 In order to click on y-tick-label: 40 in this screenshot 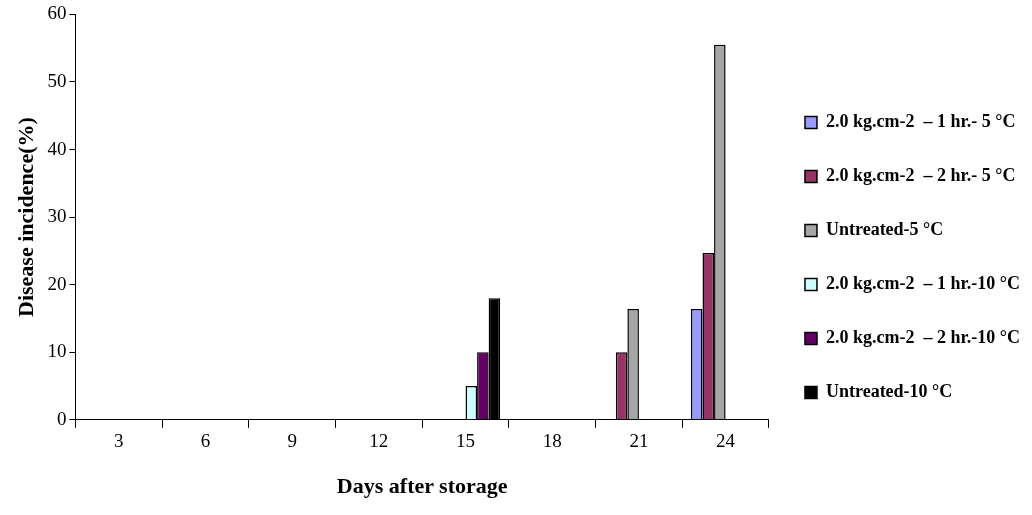, I will do `click(57, 148)`.